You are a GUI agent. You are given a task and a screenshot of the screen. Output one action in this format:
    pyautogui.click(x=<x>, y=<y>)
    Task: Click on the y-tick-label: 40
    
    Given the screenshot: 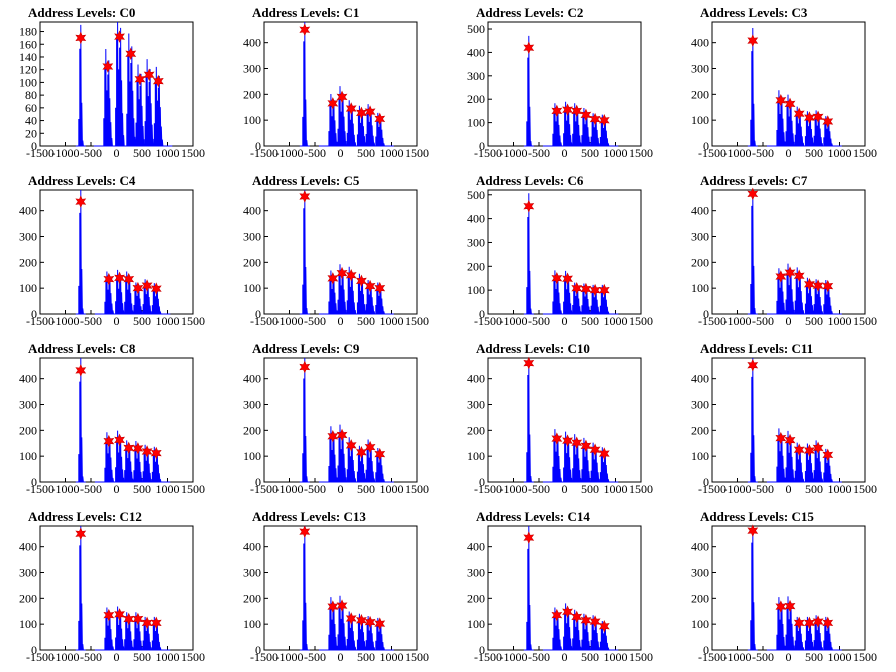 What is the action you would take?
    pyautogui.click(x=31, y=121)
    